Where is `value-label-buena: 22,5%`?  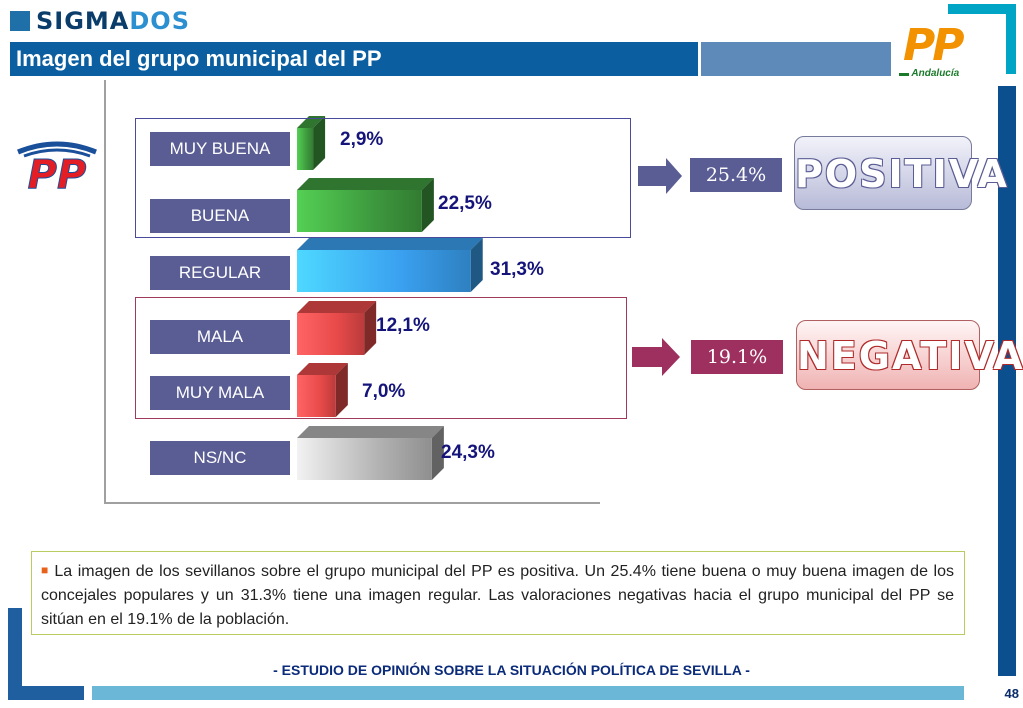
value-label-buena: 22,5% is located at coordinates (465, 203).